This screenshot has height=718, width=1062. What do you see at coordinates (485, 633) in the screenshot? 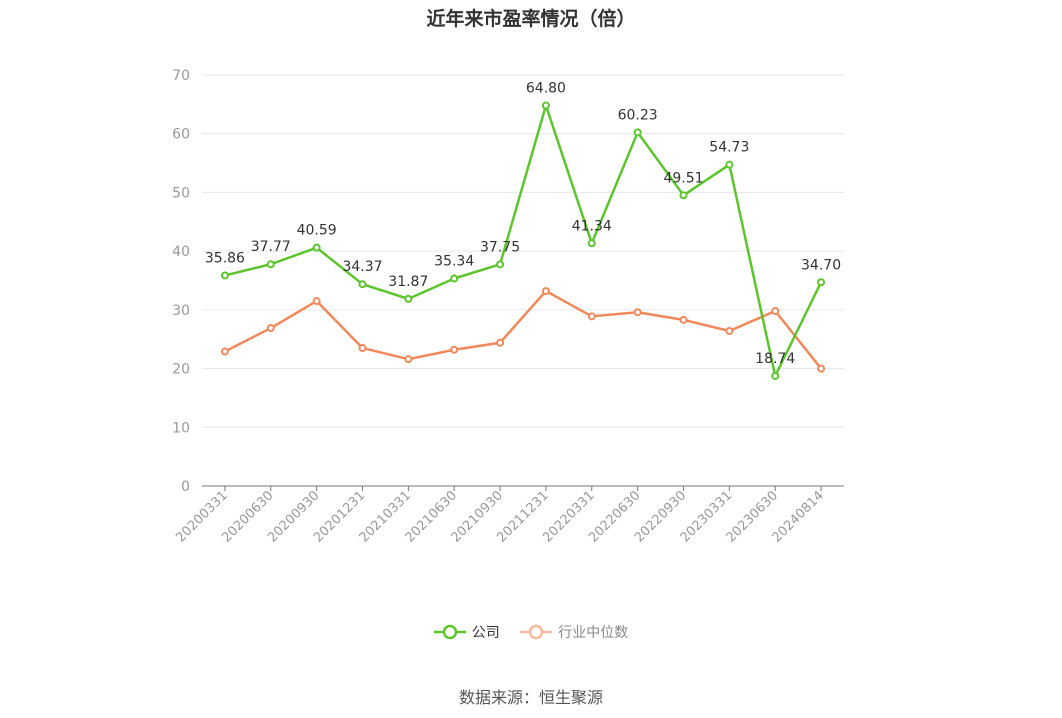
I see `legend-label-company: 公司` at bounding box center [485, 633].